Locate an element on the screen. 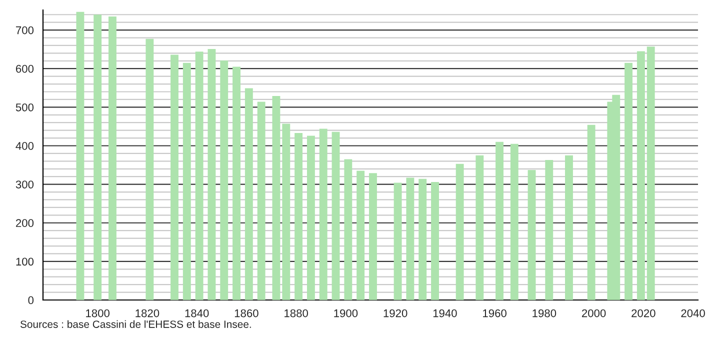 The width and height of the screenshot is (710, 340). y-tick-label: 200 is located at coordinates (25, 223).